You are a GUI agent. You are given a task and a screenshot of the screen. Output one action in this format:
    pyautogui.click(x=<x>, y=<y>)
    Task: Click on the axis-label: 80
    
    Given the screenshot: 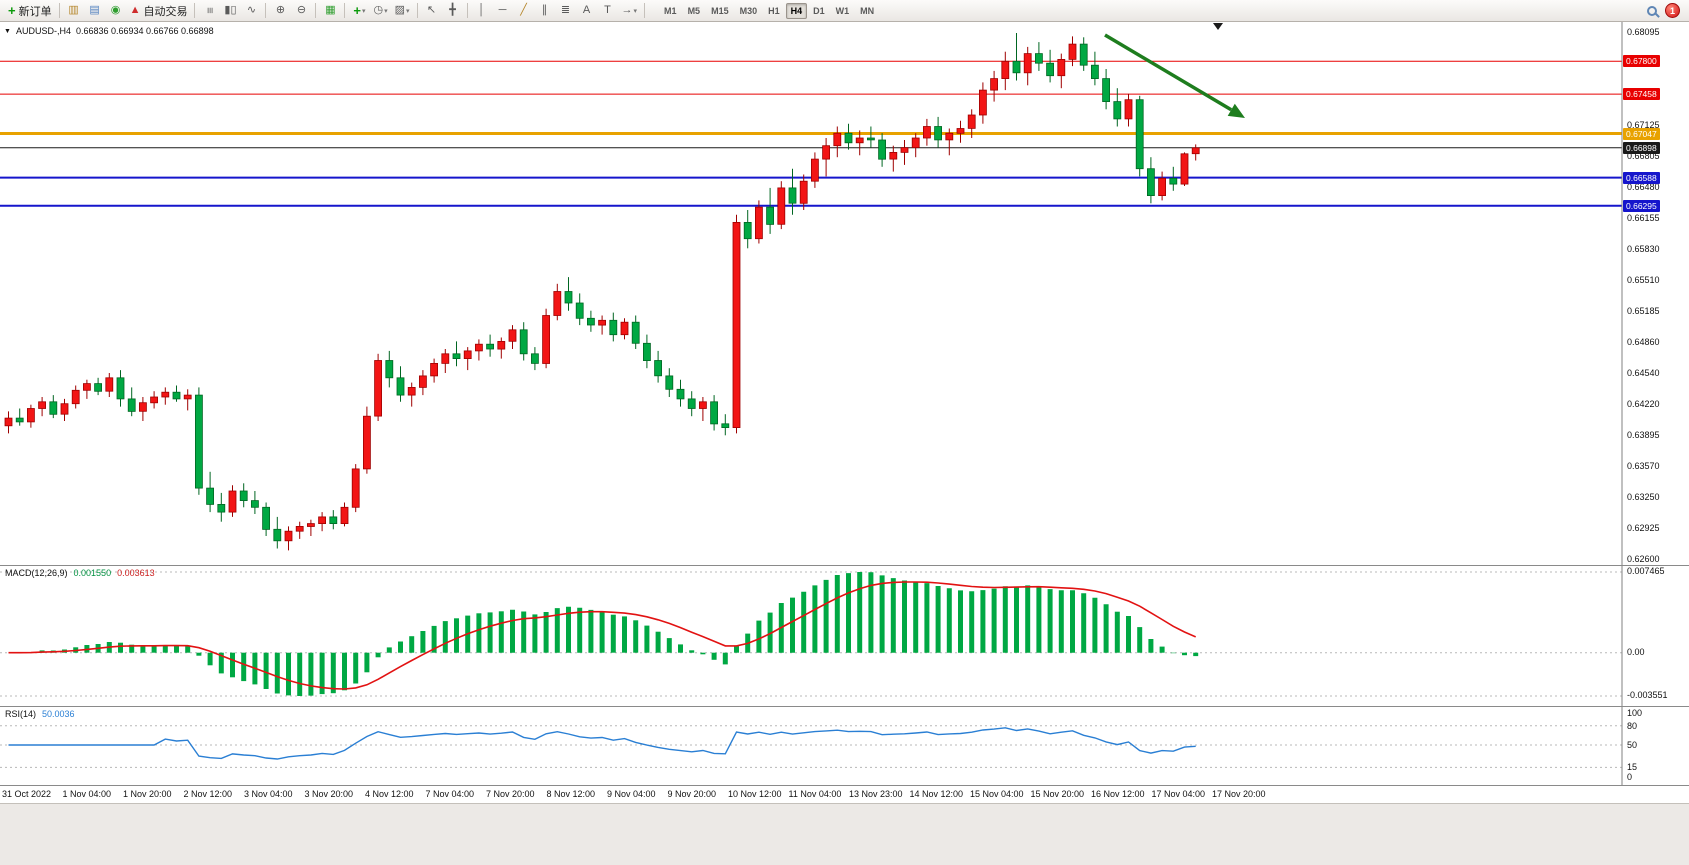 What is the action you would take?
    pyautogui.click(x=1632, y=725)
    